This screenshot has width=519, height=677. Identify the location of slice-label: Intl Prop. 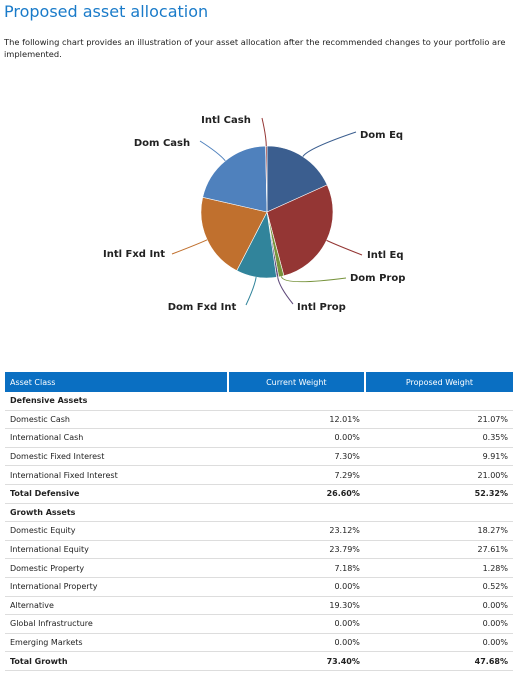
(321, 307).